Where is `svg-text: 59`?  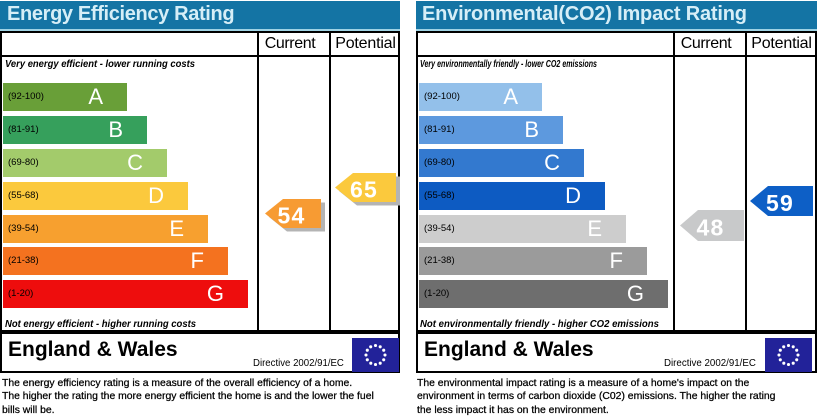 svg-text: 59 is located at coordinates (780, 203).